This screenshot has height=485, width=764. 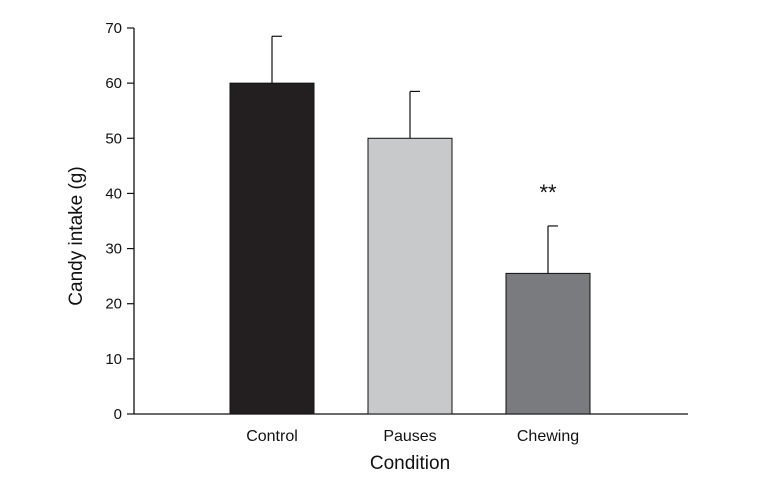 What do you see at coordinates (113, 359) in the screenshot?
I see `y-tick-label: 10` at bounding box center [113, 359].